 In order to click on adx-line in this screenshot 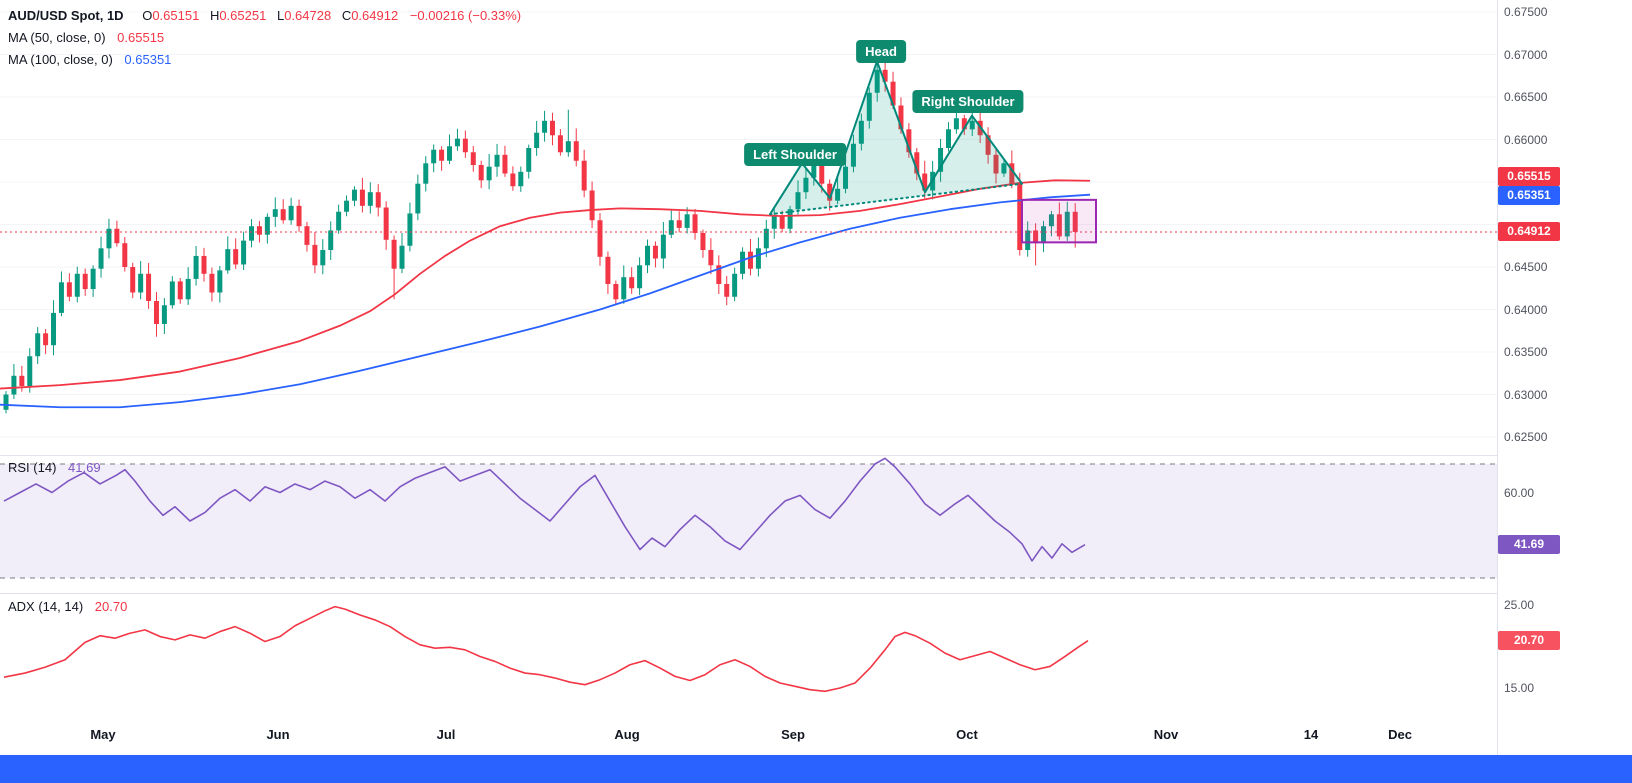, I will do `click(546, 649)`.